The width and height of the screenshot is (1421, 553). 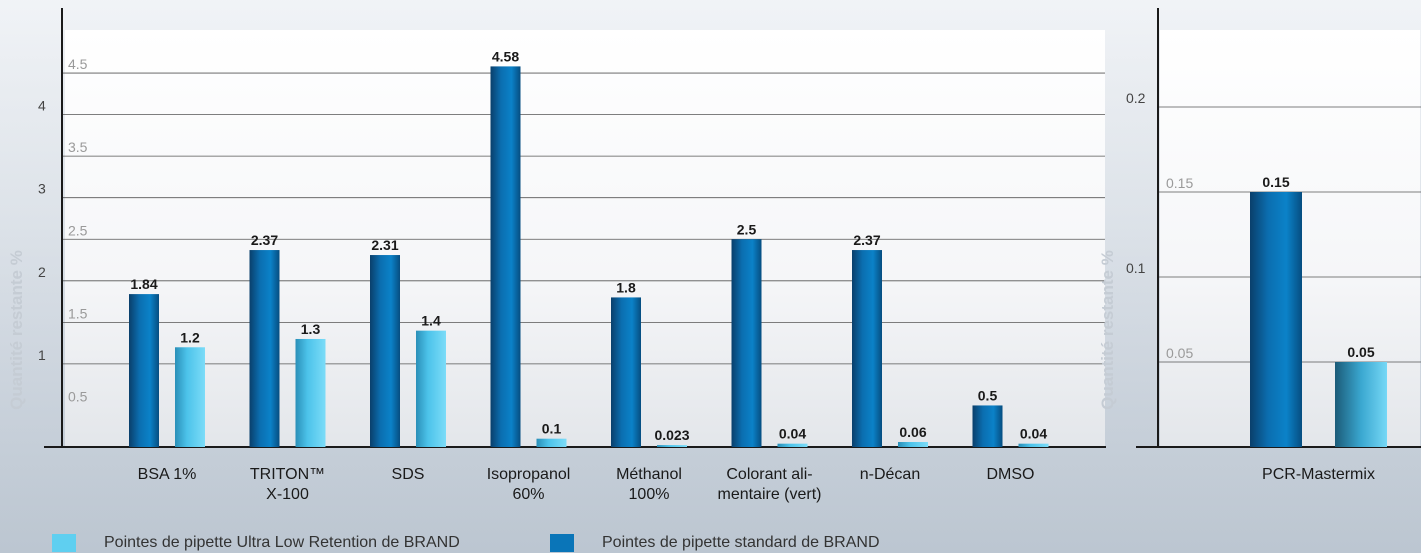 I want to click on x-tick-label: PCR-Mastermix, so click(x=1318, y=474).